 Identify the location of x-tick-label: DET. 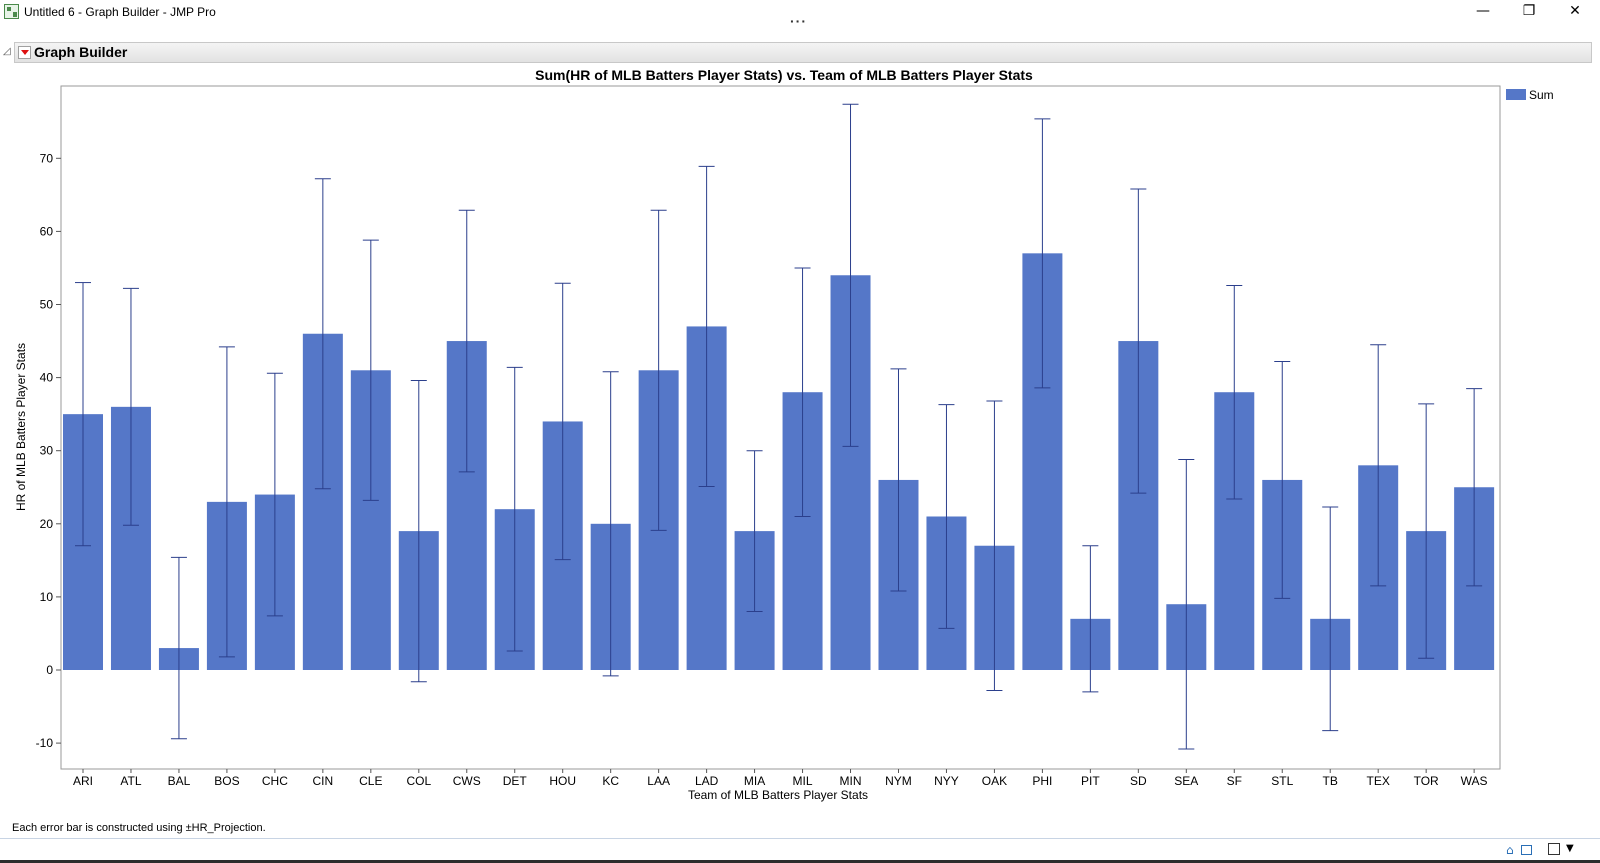
(515, 781).